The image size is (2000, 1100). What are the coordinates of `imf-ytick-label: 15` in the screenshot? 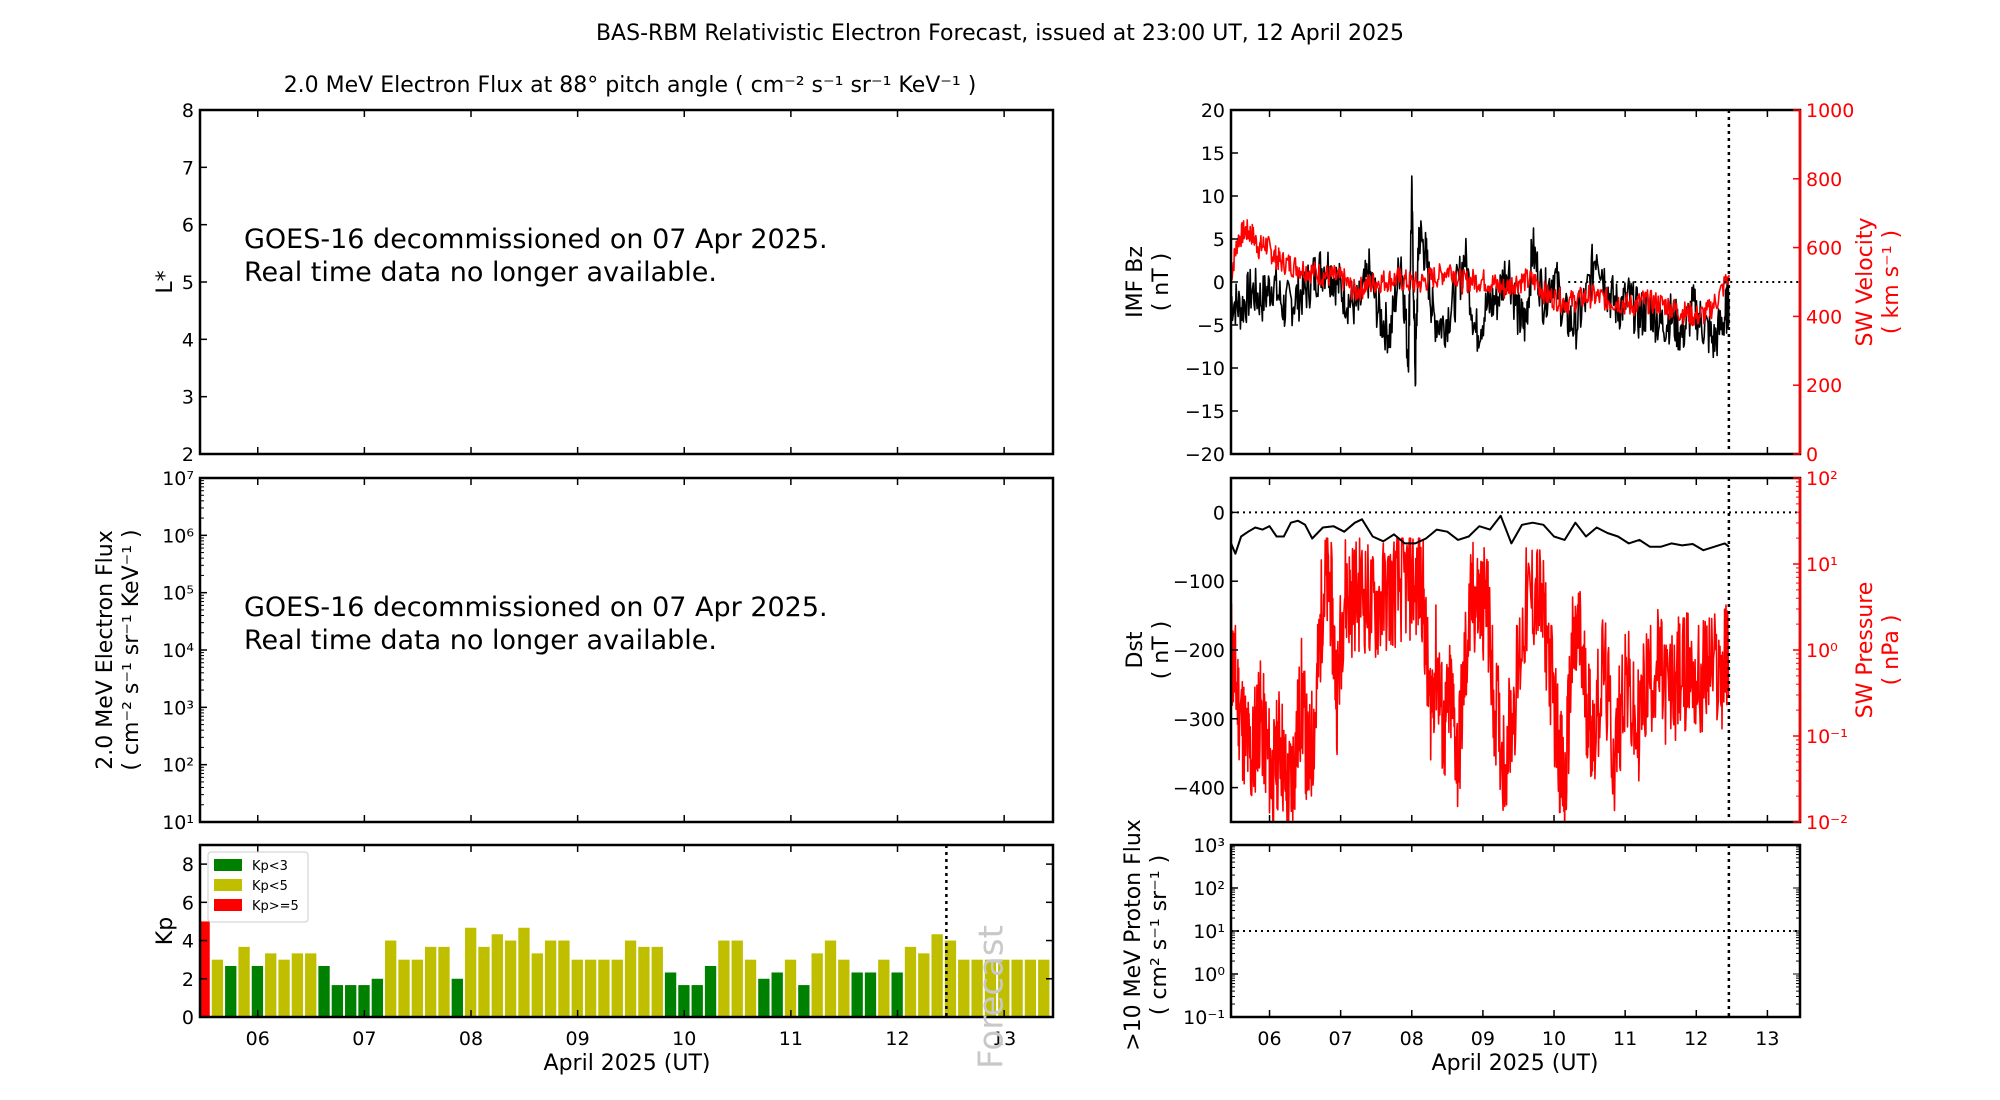 It's located at (1213, 154).